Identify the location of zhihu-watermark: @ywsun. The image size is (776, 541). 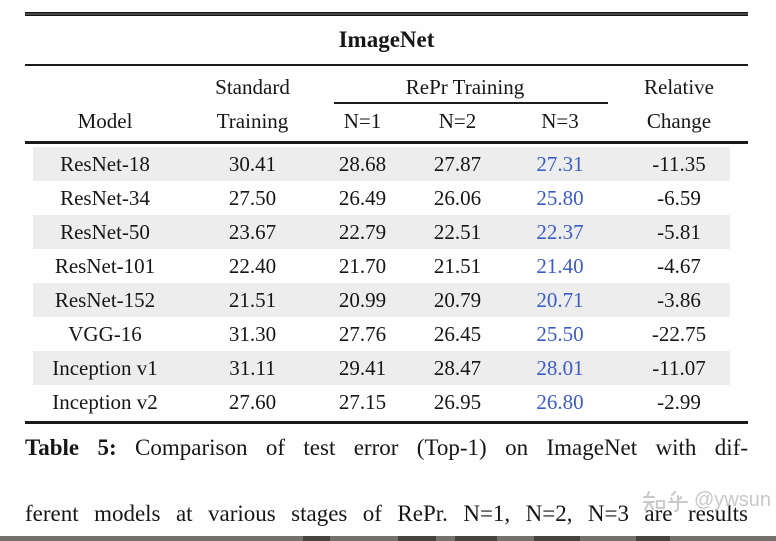
(706, 500).